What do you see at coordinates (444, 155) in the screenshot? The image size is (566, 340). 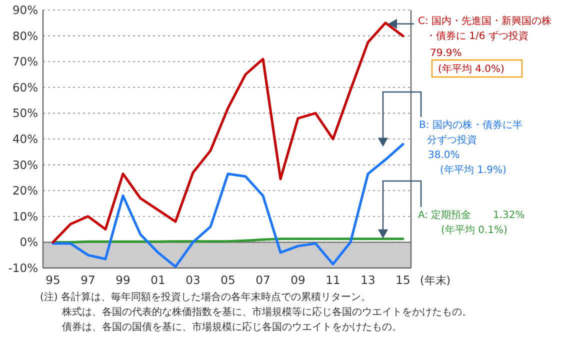 I see `text: 38.0%` at bounding box center [444, 155].